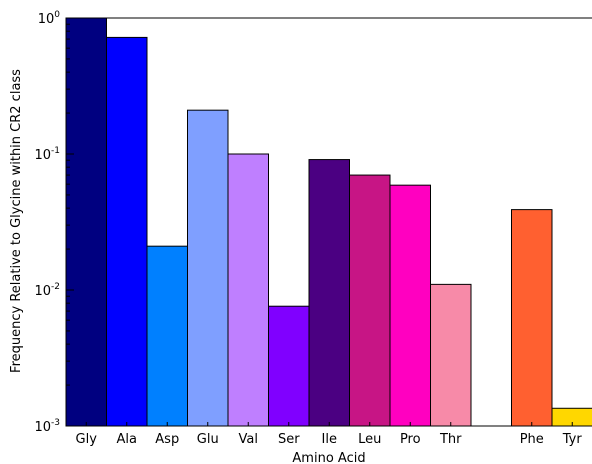 This screenshot has height=464, width=592. Describe the element at coordinates (47, 154) in the screenshot. I see `y-tick-label: 10⁻¹` at that location.